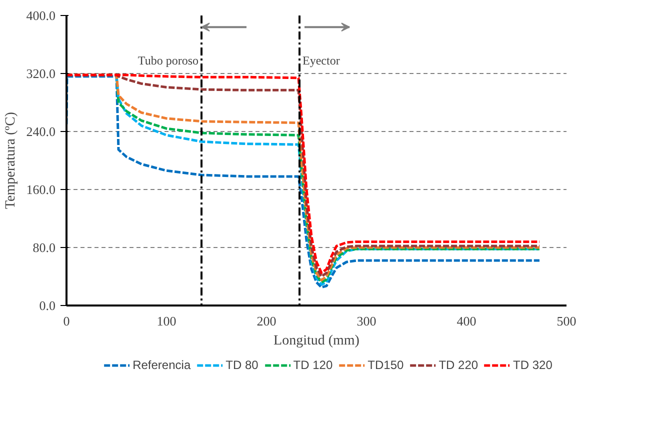  What do you see at coordinates (532, 365) in the screenshot?
I see `legend-label: TD 320` at bounding box center [532, 365].